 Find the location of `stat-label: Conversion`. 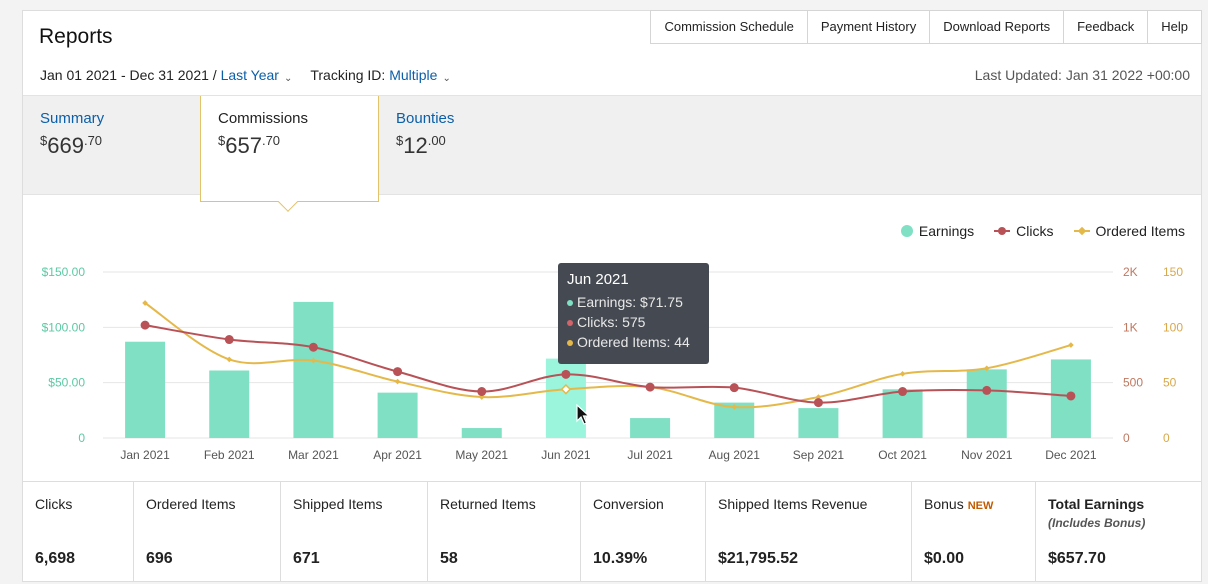

stat-label: Conversion is located at coordinates (628, 504).